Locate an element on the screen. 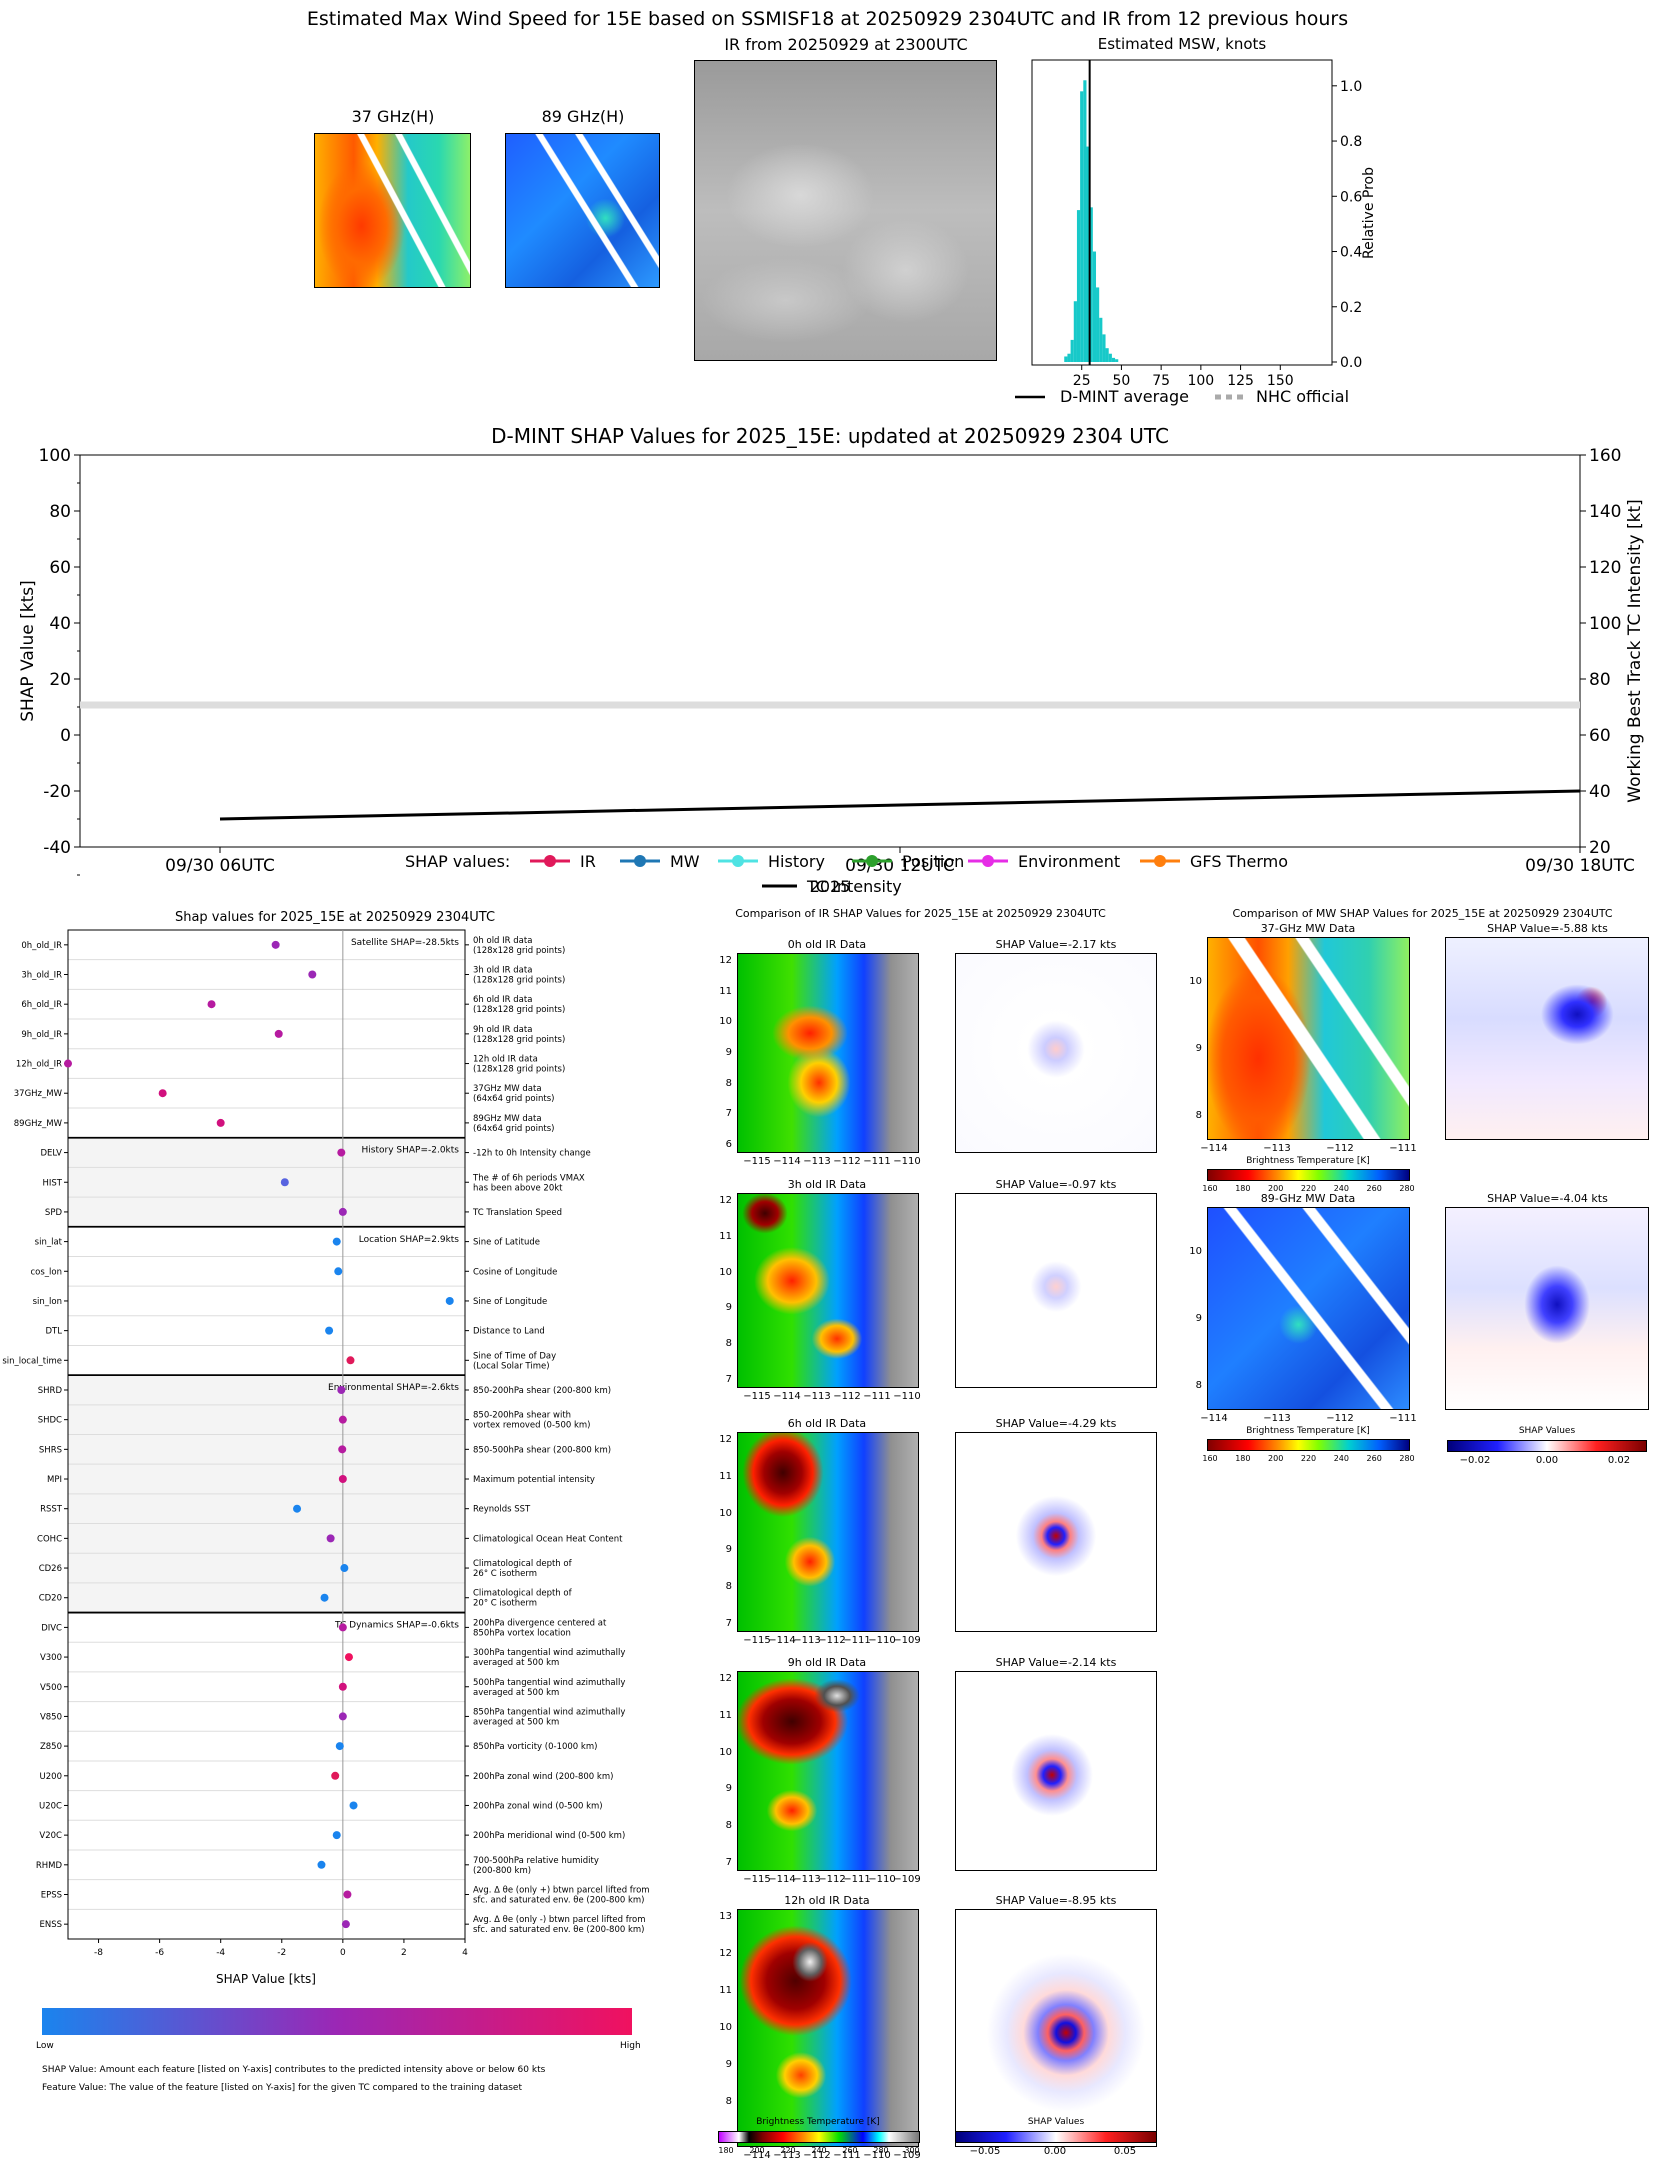 Image resolution: width=1655 pixels, height=2161 pixels. ir-panel-title: 0h old IR Data is located at coordinates (827, 944).